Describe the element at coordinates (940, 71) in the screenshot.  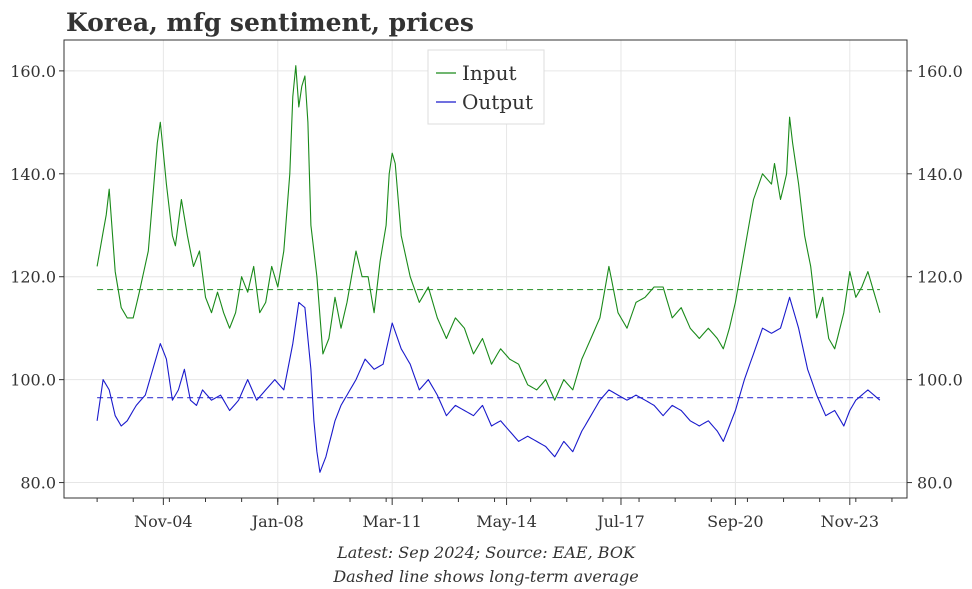
I see `y-tick-label-right: 160.0` at that location.